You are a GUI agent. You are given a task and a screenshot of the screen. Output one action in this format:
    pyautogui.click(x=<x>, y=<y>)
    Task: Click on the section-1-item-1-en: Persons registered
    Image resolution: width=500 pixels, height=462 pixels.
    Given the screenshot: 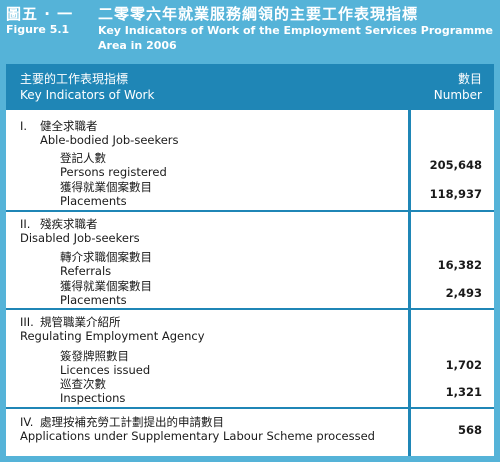 What is the action you would take?
    pyautogui.click(x=113, y=172)
    